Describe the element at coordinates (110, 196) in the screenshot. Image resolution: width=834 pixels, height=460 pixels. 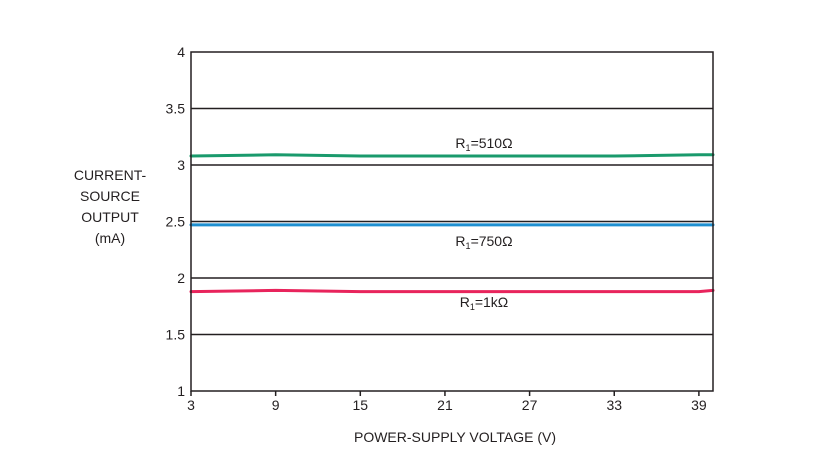
I see `y-axis-title-line: SOURCE` at that location.